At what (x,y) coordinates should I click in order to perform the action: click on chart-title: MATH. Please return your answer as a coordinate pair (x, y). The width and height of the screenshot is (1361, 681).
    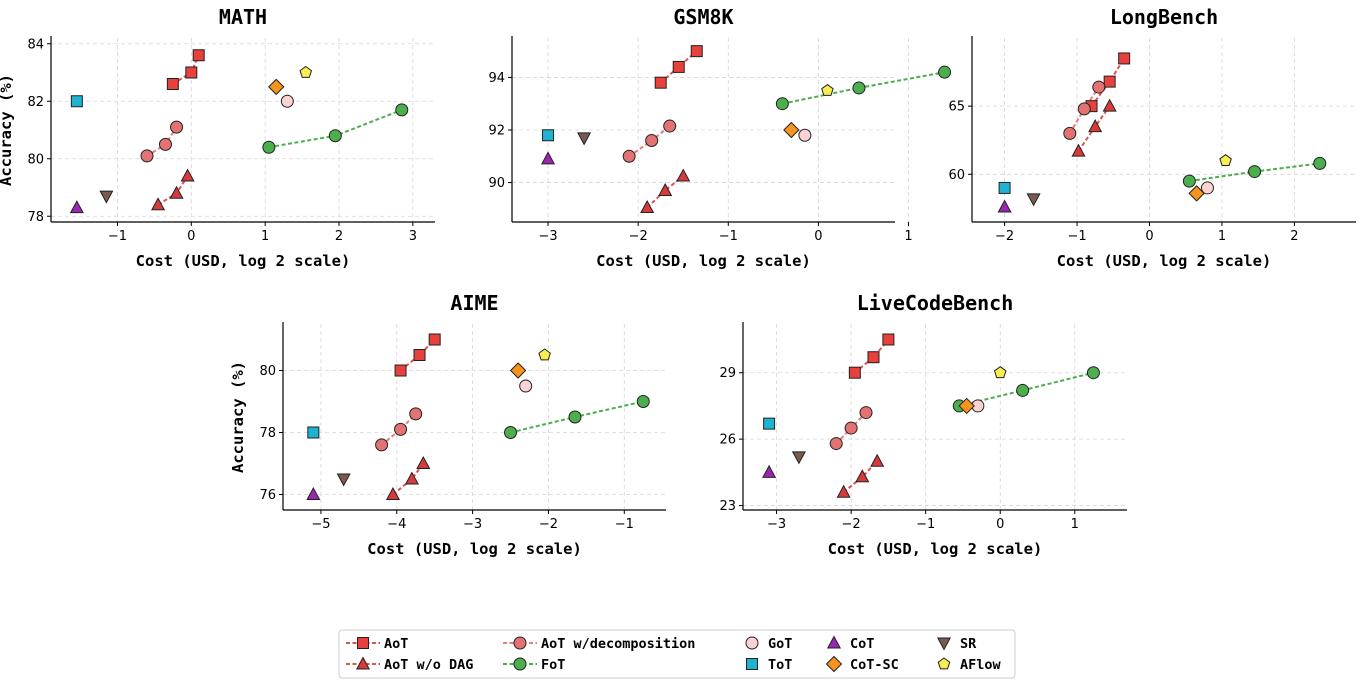
    Looking at the image, I should click on (243, 17).